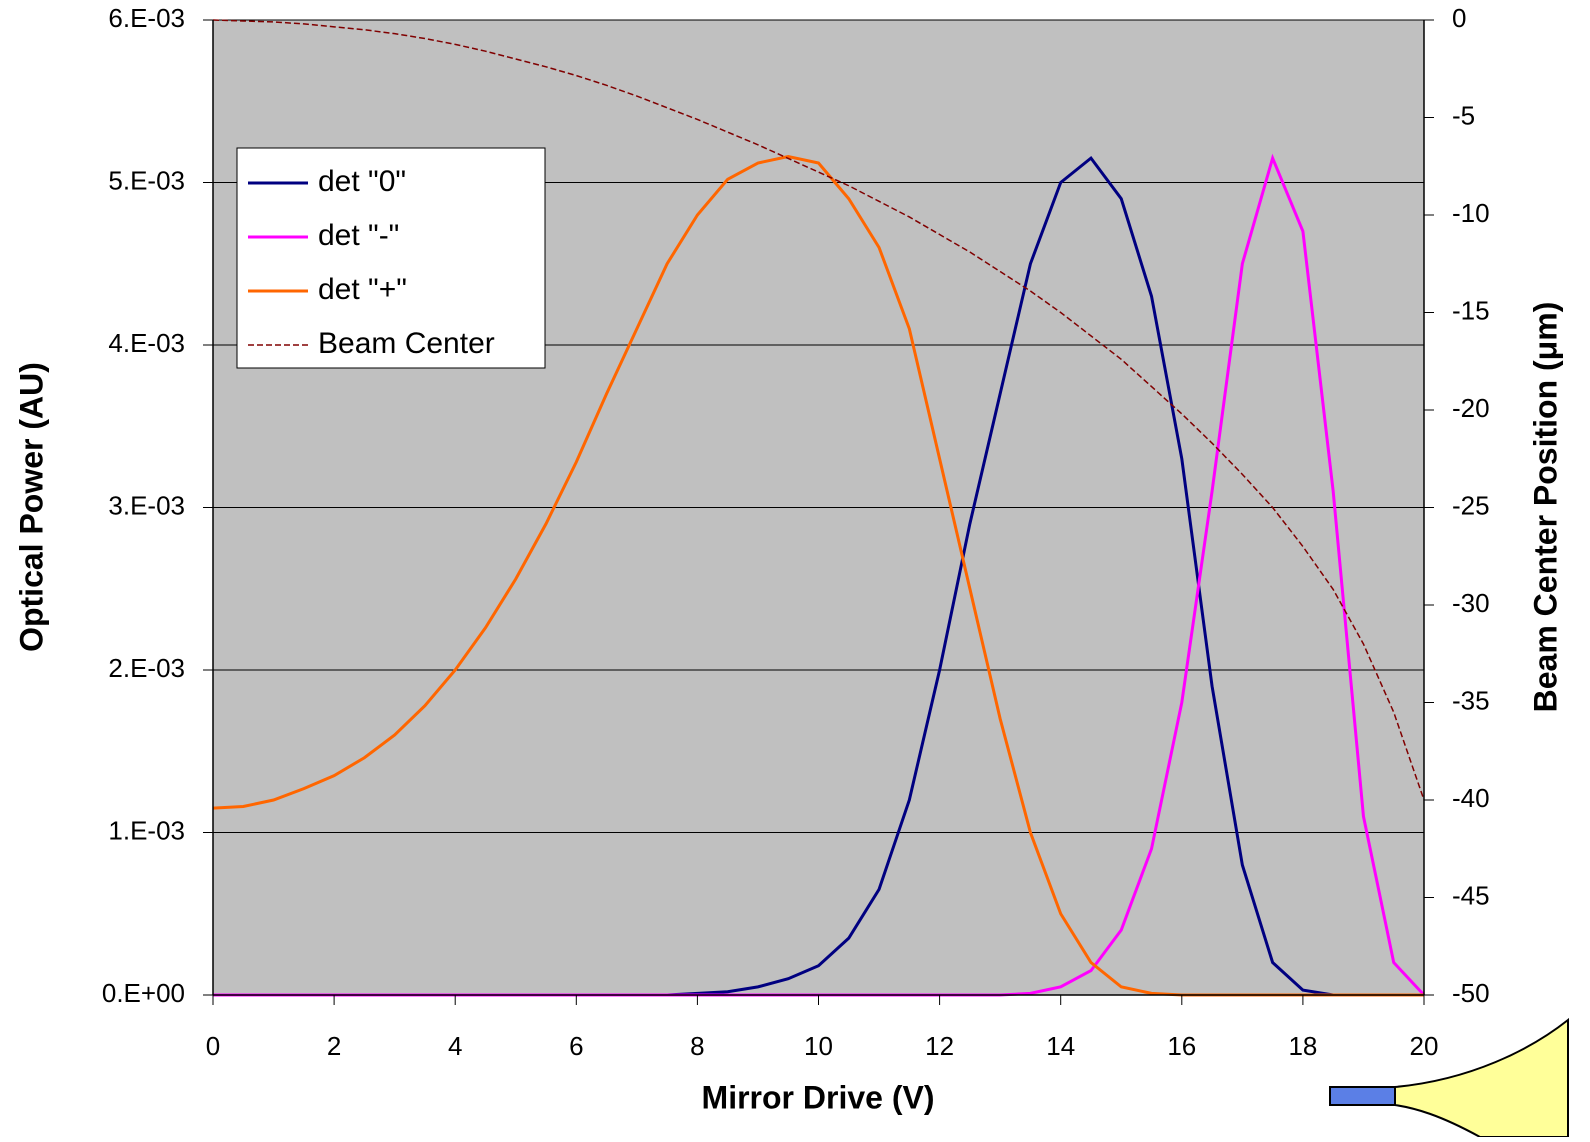  What do you see at coordinates (31, 507) in the screenshot?
I see `y-axis-title: Optical Power (AU)` at bounding box center [31, 507].